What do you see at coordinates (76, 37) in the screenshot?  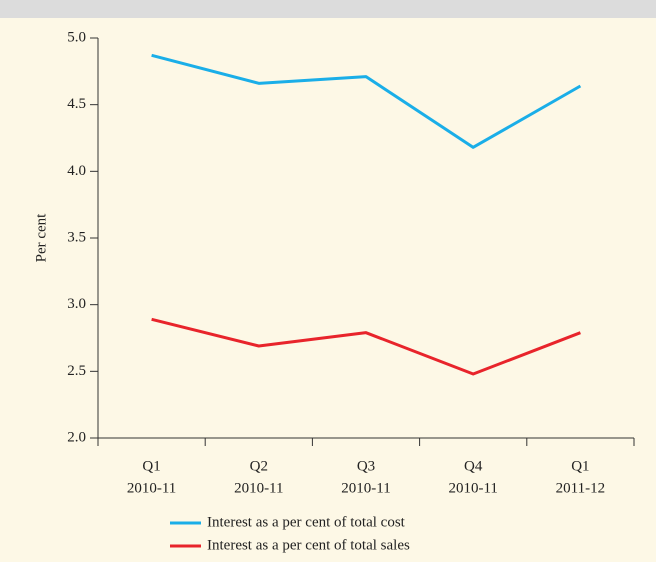 I see `y-tick-label: 5.0` at bounding box center [76, 37].